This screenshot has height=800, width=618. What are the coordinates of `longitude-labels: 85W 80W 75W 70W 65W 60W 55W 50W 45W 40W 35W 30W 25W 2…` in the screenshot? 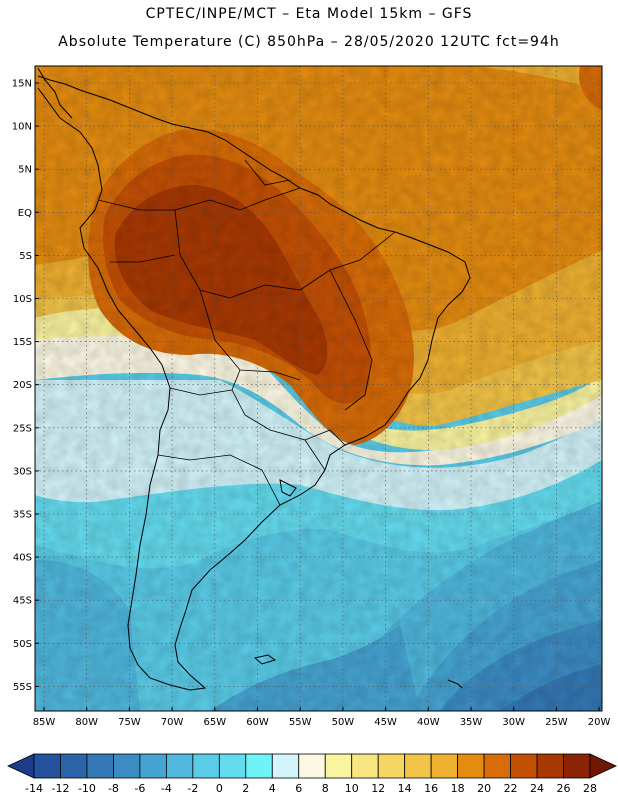 It's located at (322, 717).